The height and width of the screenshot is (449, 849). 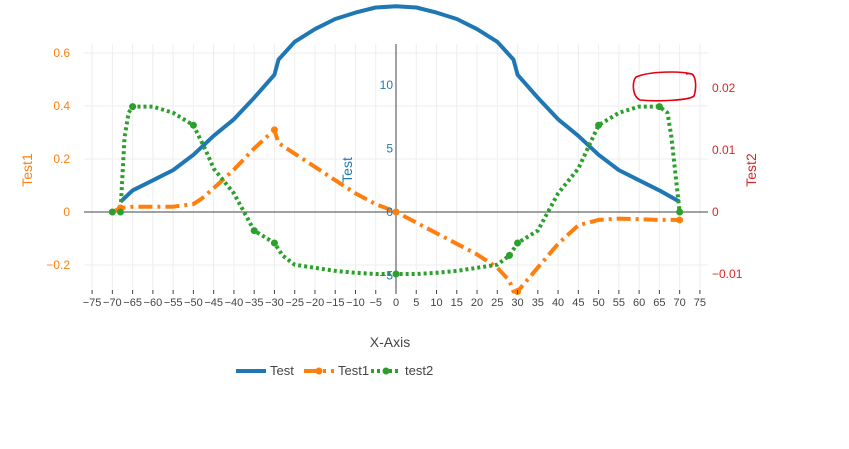 What do you see at coordinates (282, 370) in the screenshot?
I see `legend-label-test: Test` at bounding box center [282, 370].